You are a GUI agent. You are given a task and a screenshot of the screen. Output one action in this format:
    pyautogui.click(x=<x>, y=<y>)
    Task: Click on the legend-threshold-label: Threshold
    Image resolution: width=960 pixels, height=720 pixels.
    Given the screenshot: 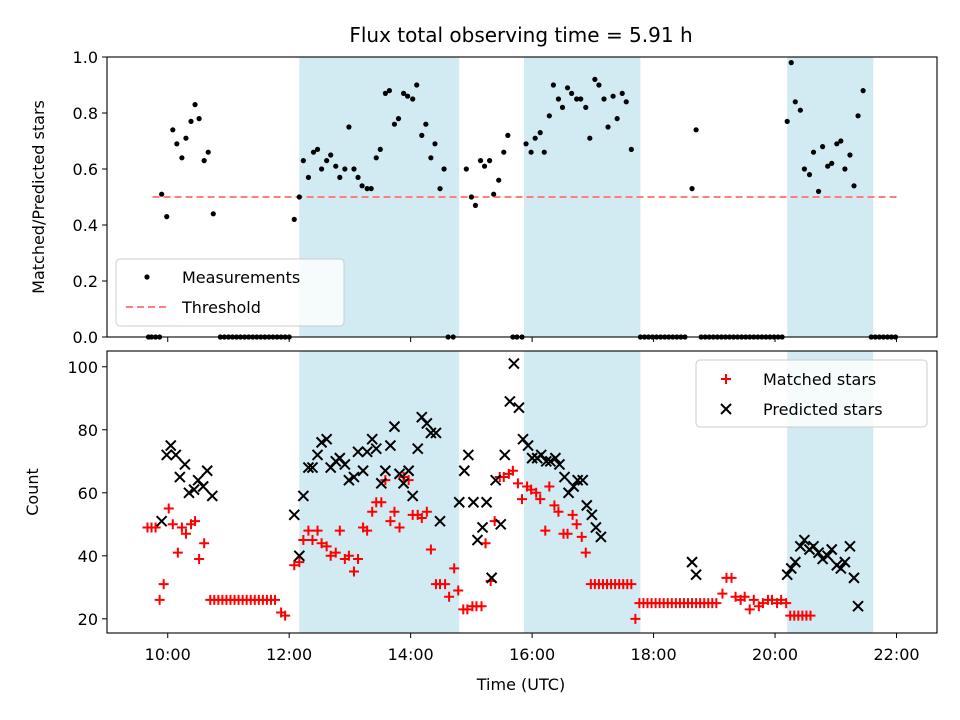 What is the action you would take?
    pyautogui.click(x=221, y=307)
    